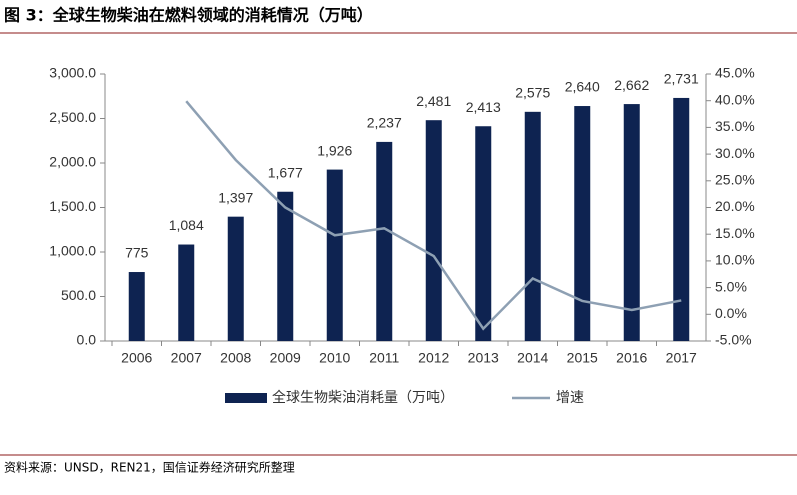  Describe the element at coordinates (72, 73) in the screenshot. I see `y-tick-label: 3,000.0` at that location.